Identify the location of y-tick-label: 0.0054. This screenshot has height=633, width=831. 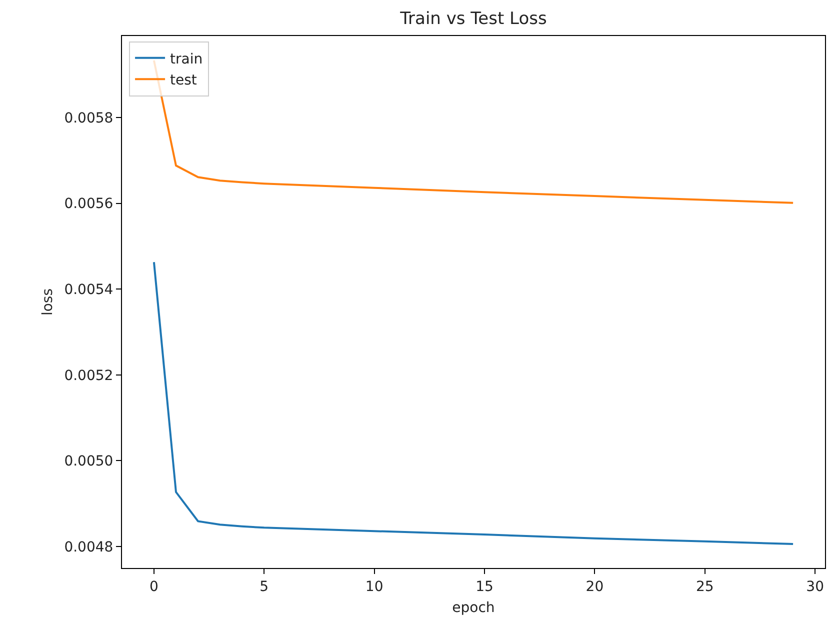
(89, 290).